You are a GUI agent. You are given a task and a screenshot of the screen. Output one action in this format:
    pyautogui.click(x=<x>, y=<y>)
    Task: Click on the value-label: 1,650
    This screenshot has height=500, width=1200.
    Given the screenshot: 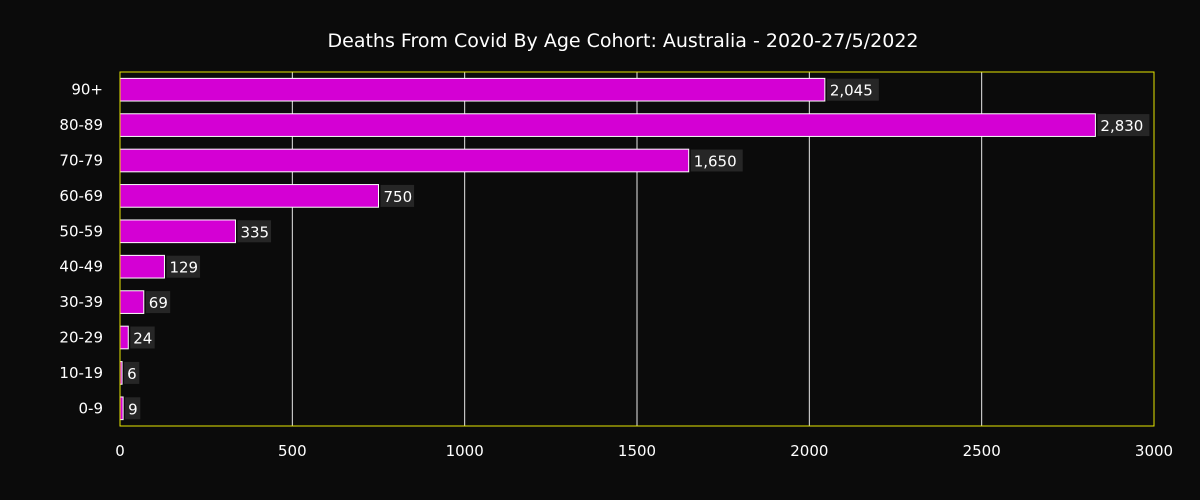 What is the action you would take?
    pyautogui.click(x=715, y=162)
    